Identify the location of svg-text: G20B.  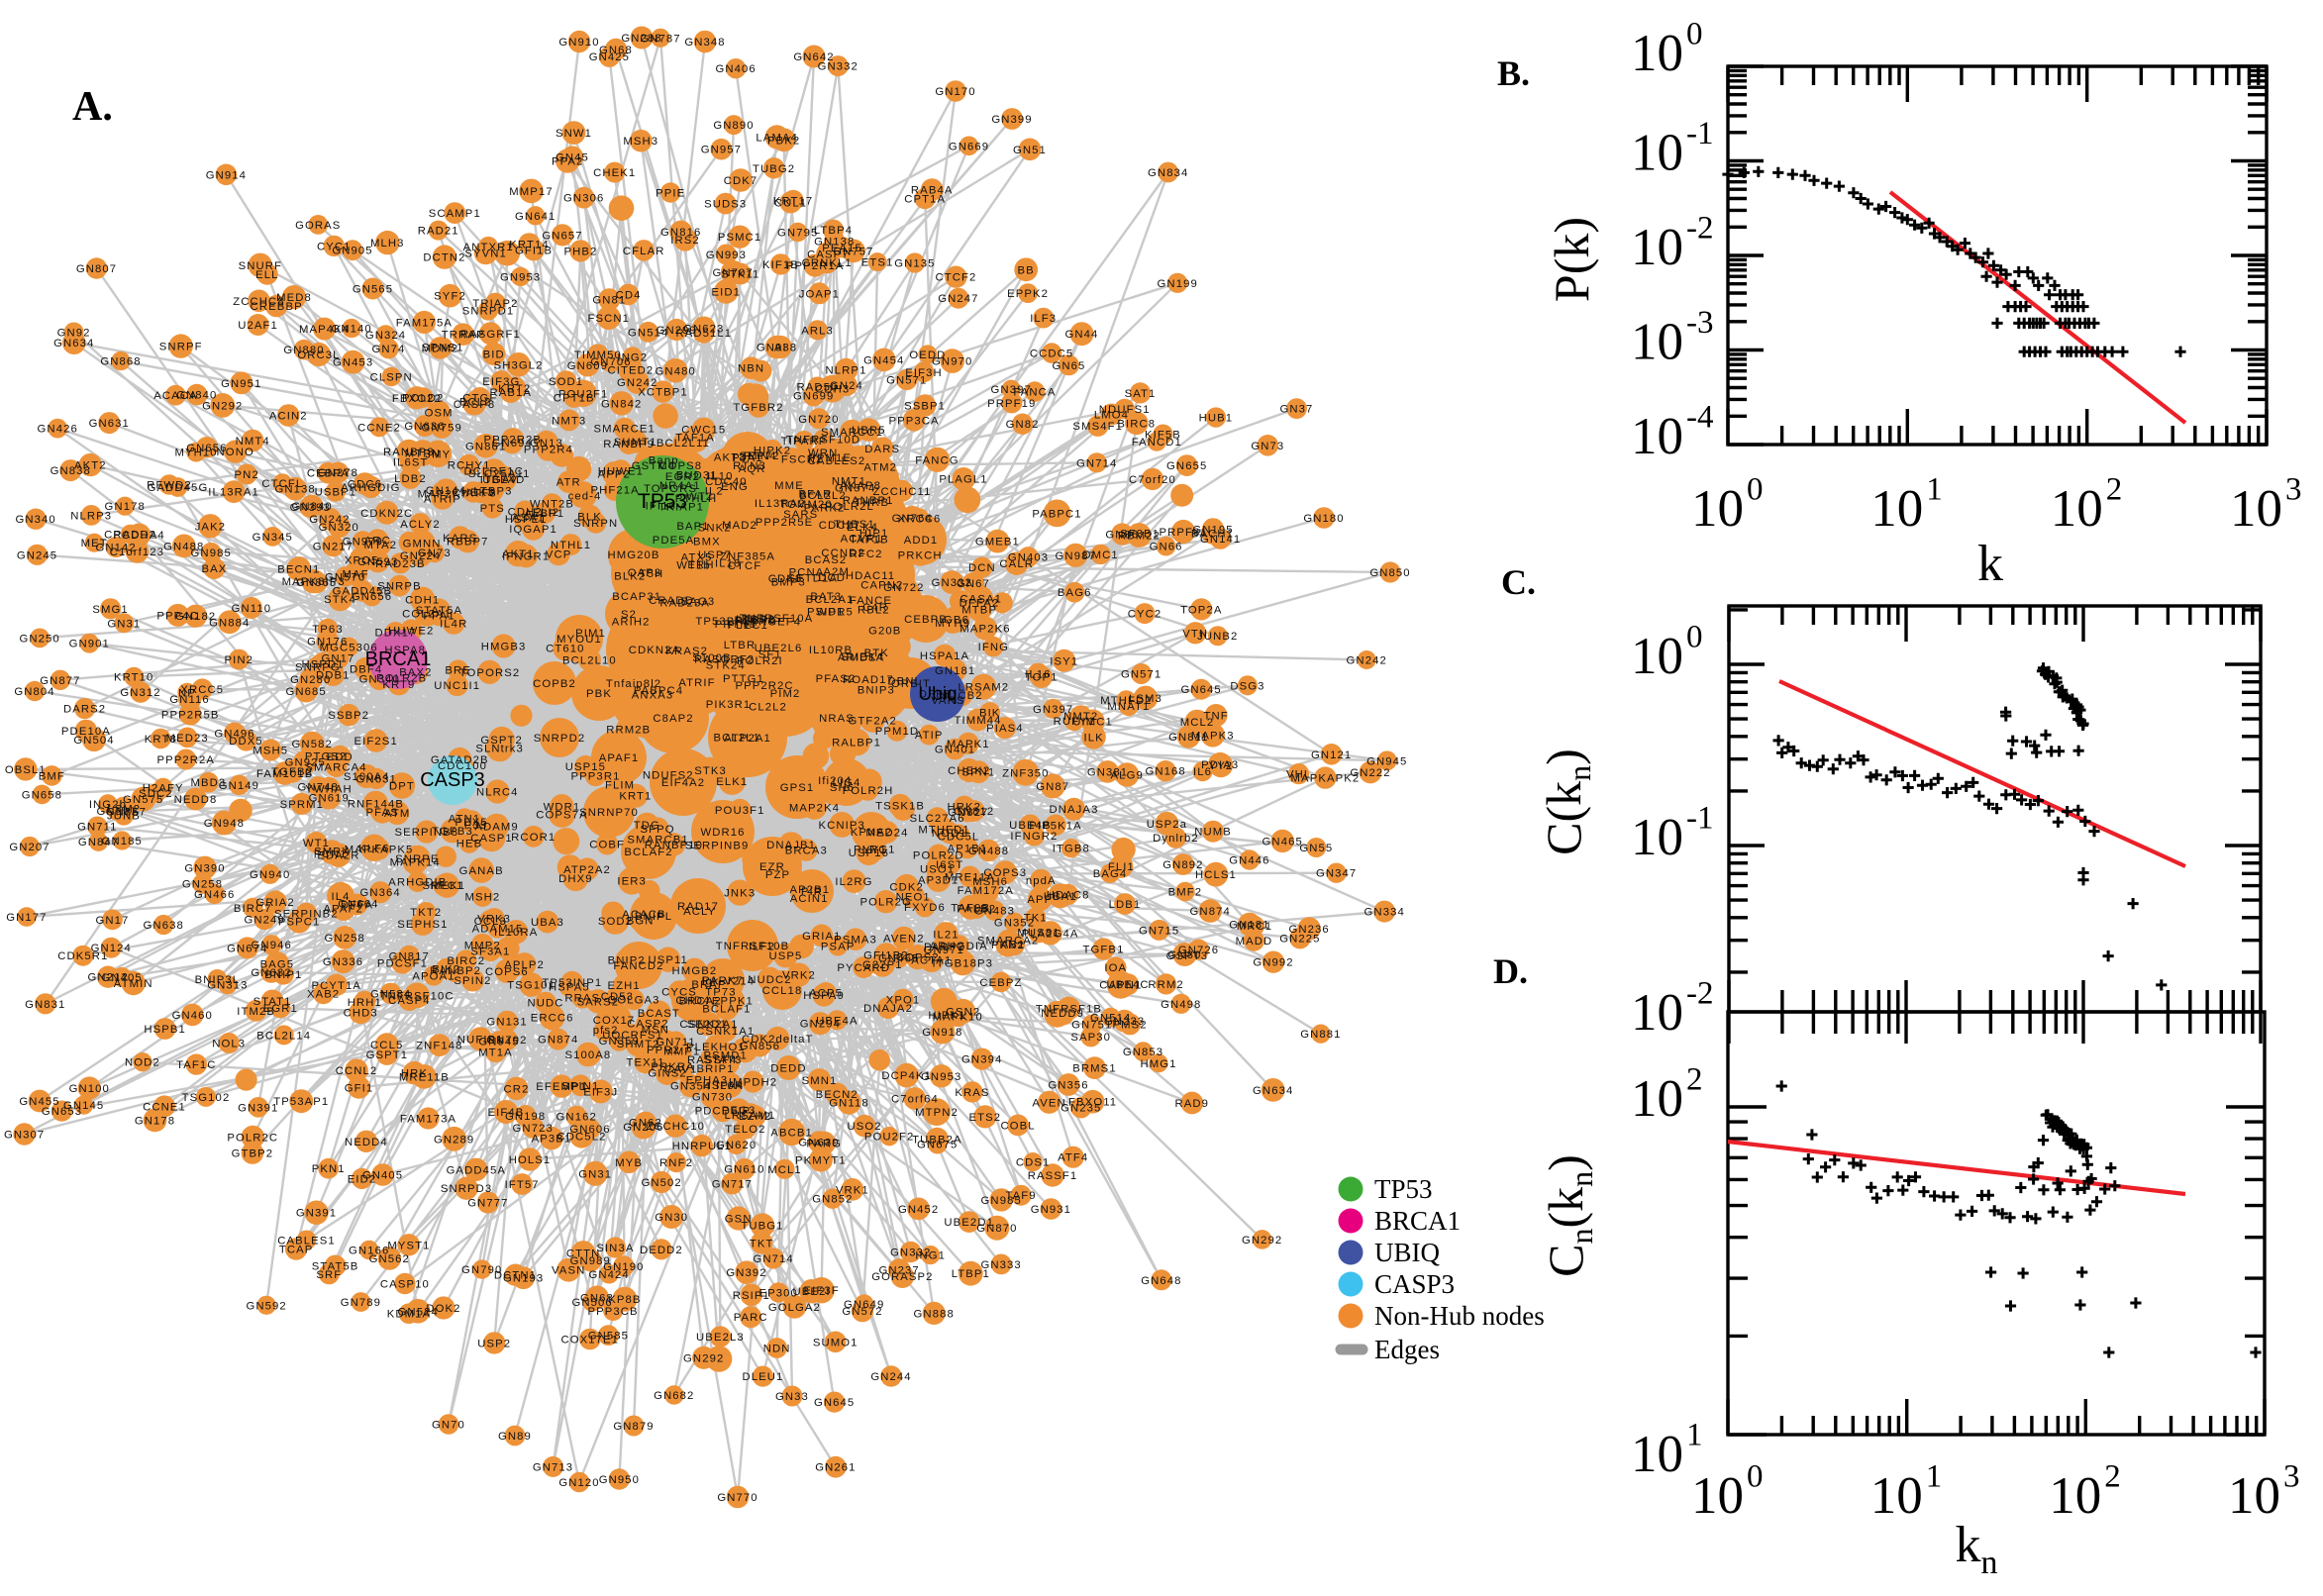
(884, 631).